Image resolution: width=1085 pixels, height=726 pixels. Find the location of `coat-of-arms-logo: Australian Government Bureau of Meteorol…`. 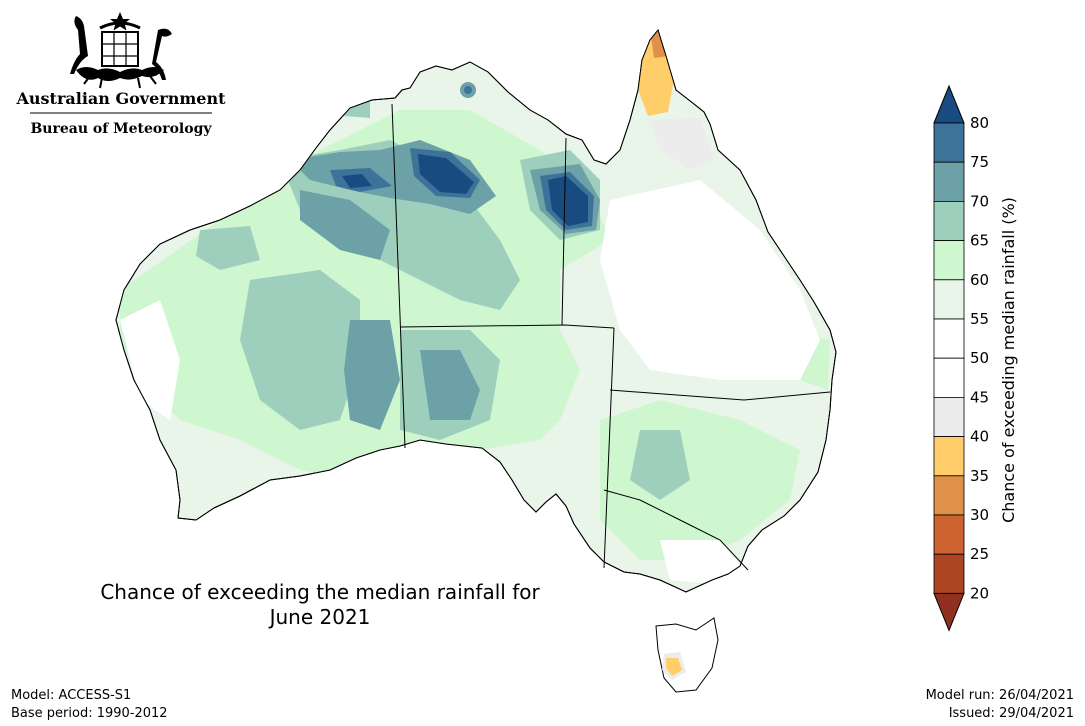

coat-of-arms-logo: Australian Government Bureau of Meteorol… is located at coordinates (121, 74).